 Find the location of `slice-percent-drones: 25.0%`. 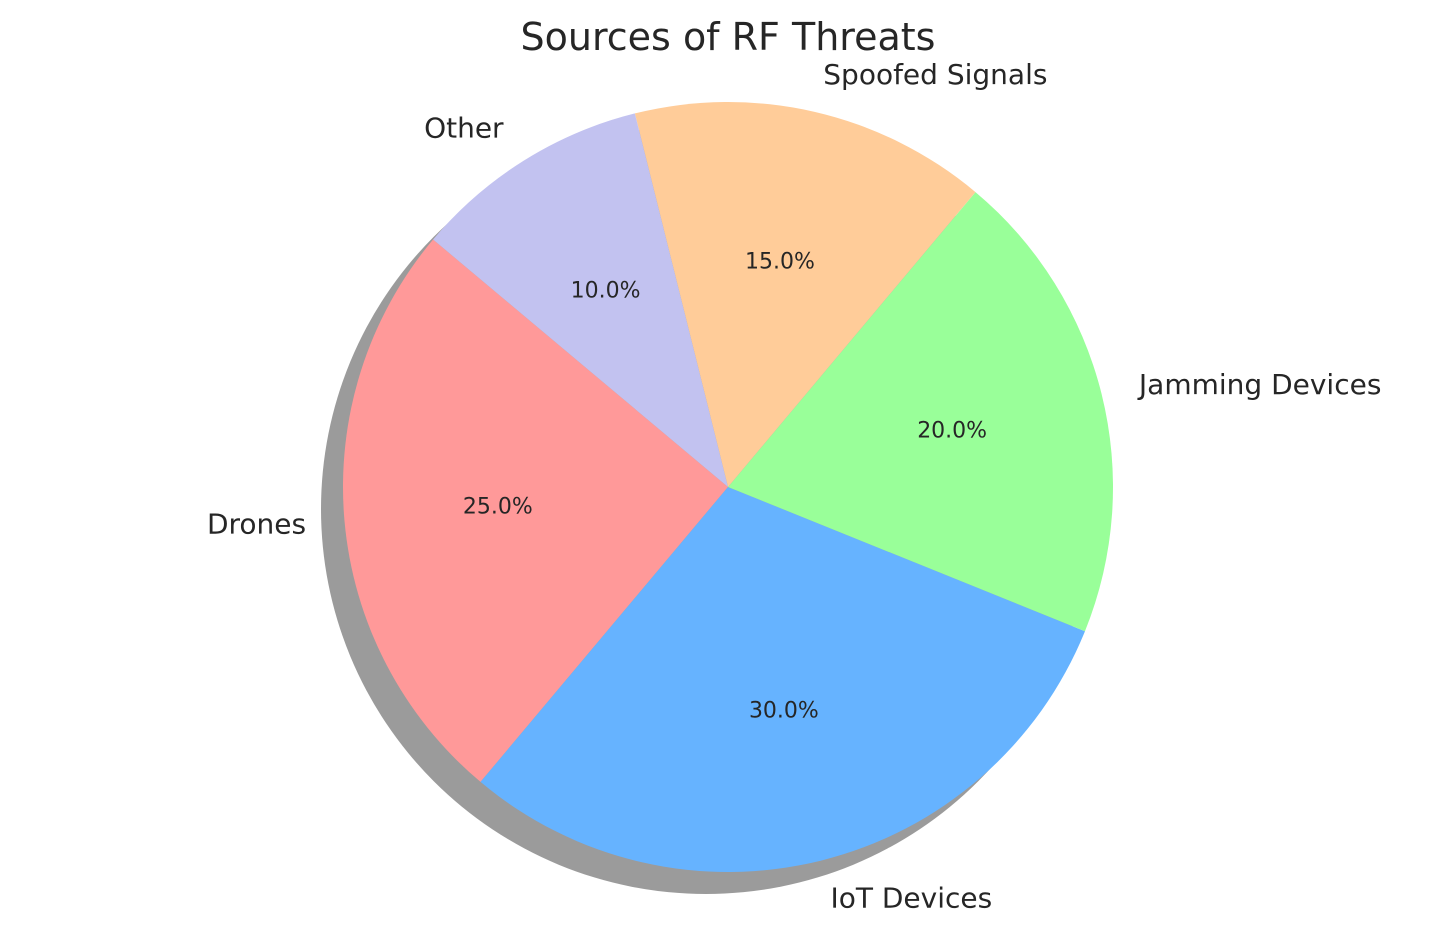

slice-percent-drones: 25.0% is located at coordinates (498, 507).